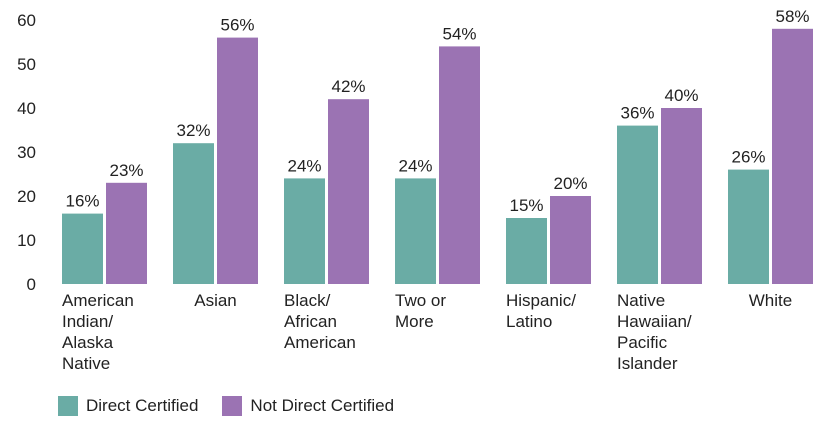  Describe the element at coordinates (142, 405) in the screenshot. I see `legend-label-direct-certified: Direct Certified` at that location.